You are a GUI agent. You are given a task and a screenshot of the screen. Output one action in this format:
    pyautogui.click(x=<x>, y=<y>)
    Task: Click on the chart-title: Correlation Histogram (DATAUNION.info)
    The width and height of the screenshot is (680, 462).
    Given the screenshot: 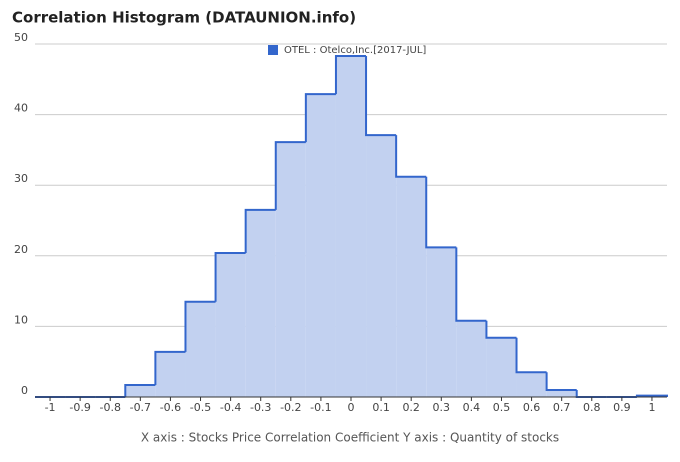 What is the action you would take?
    pyautogui.click(x=184, y=18)
    